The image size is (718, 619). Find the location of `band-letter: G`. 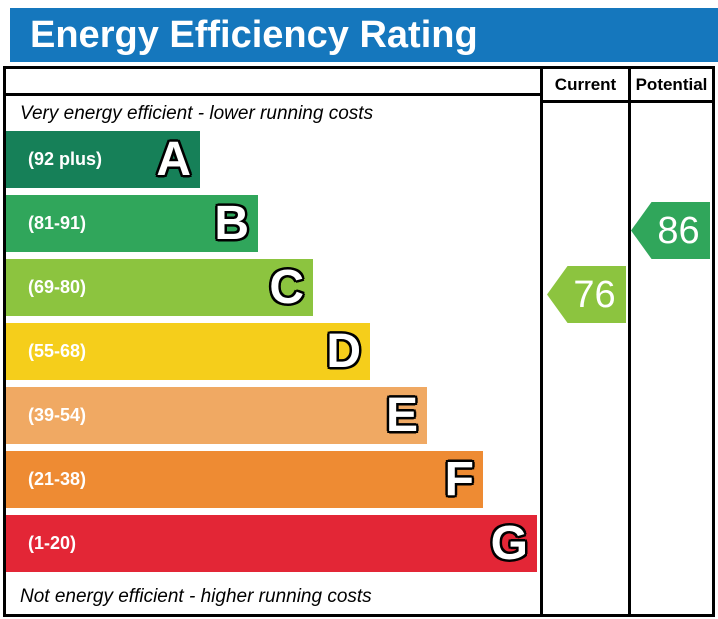

band-letter: G is located at coordinates (509, 543).